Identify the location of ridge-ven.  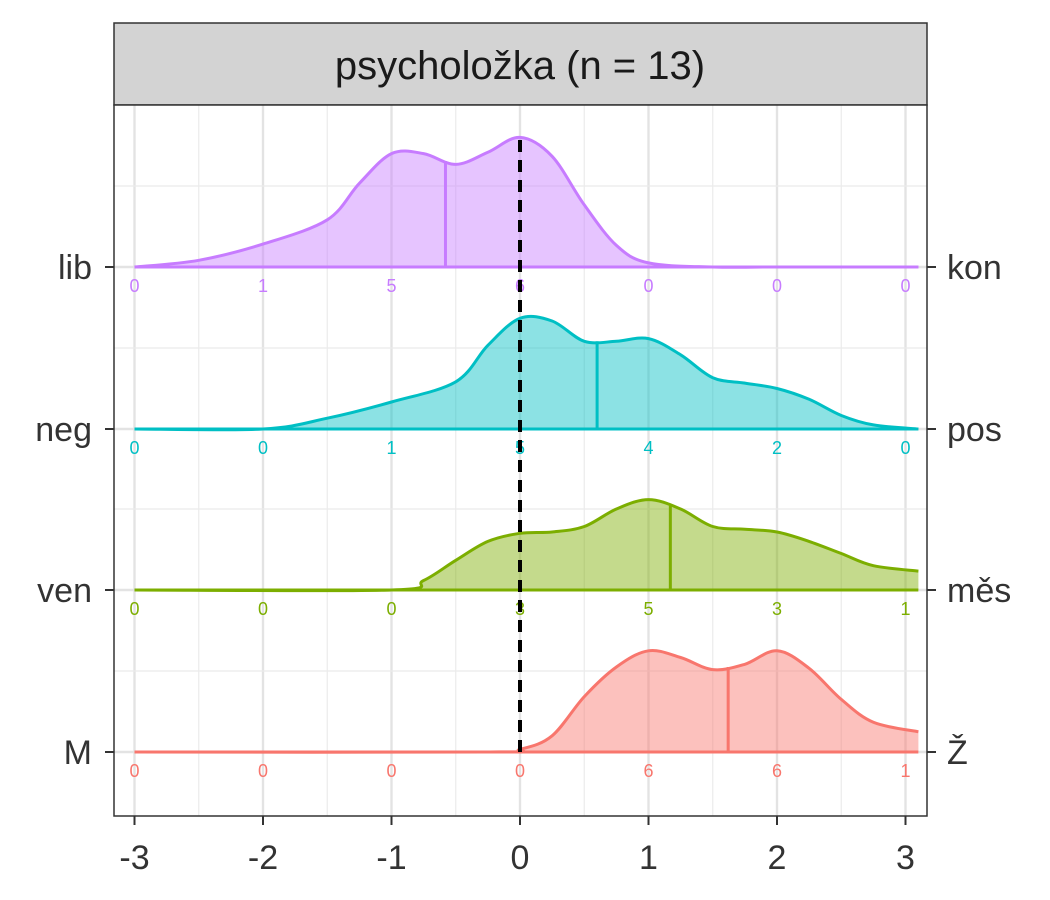
(526, 545).